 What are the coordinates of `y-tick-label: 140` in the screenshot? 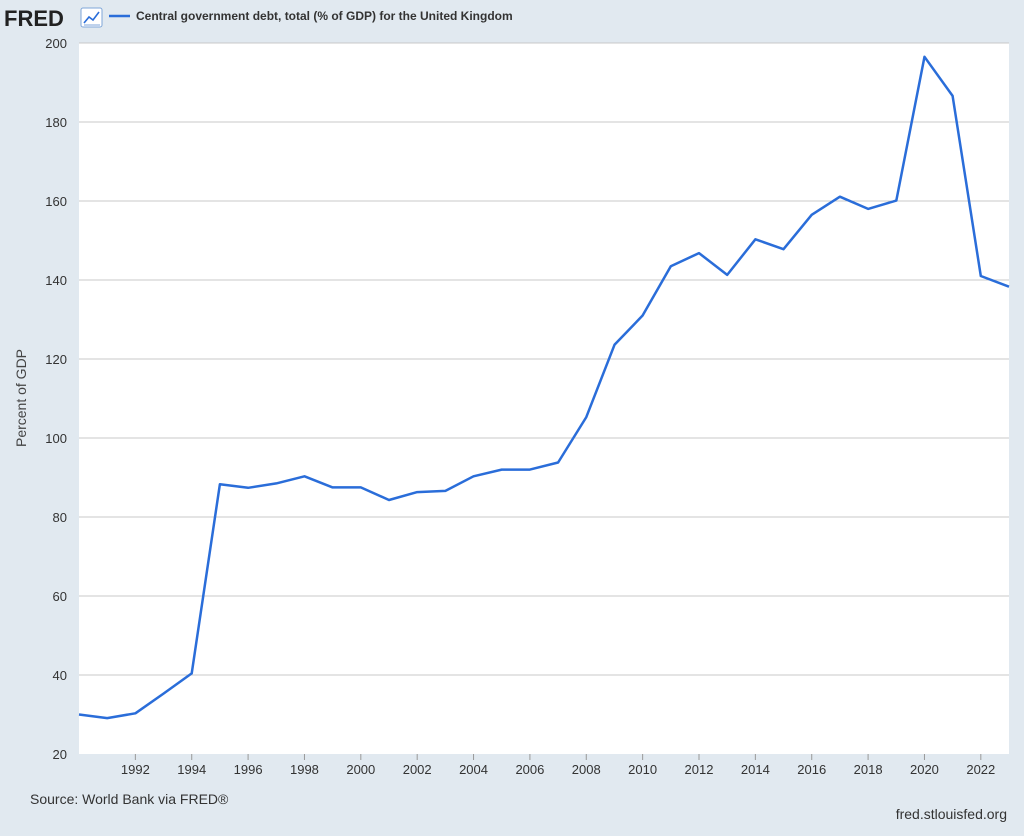 It's located at (56, 280).